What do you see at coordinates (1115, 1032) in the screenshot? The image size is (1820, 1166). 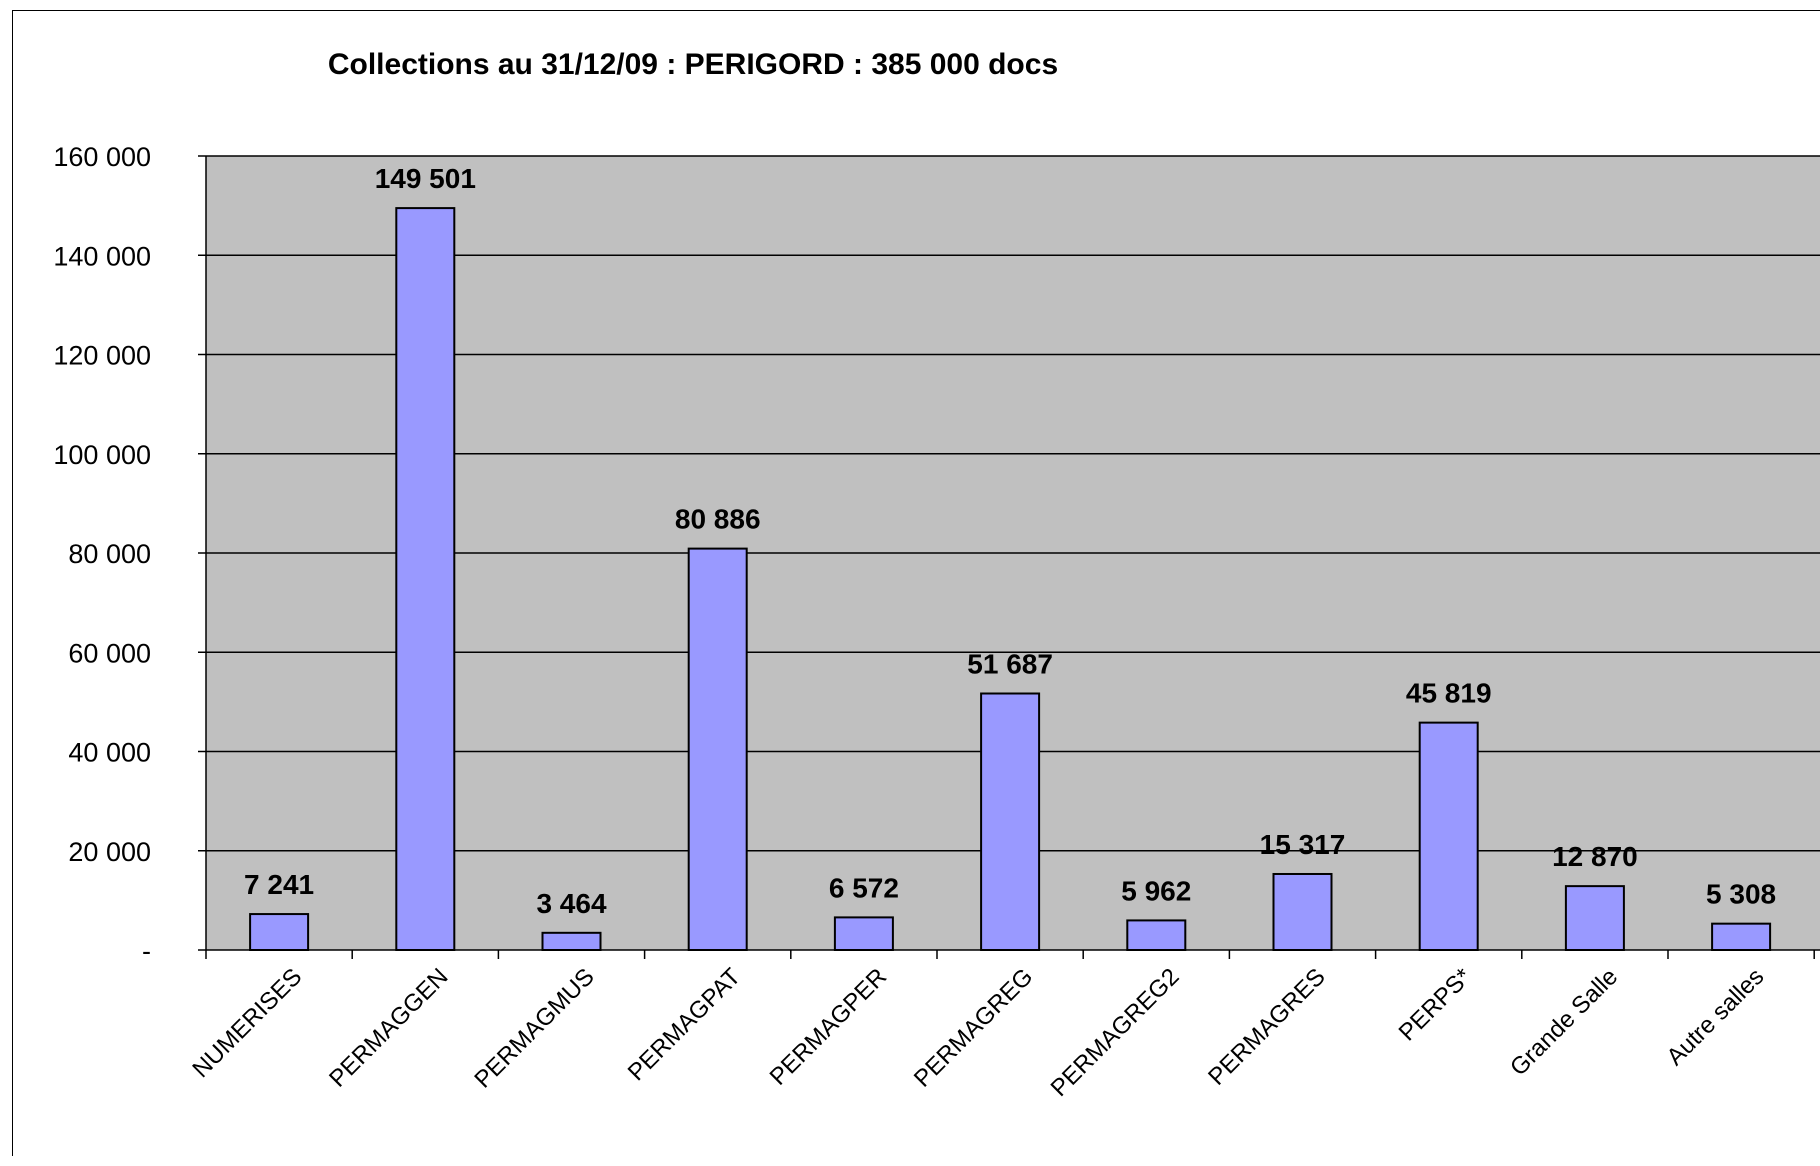 I see `x-tick-label: PERMAGREG2` at bounding box center [1115, 1032].